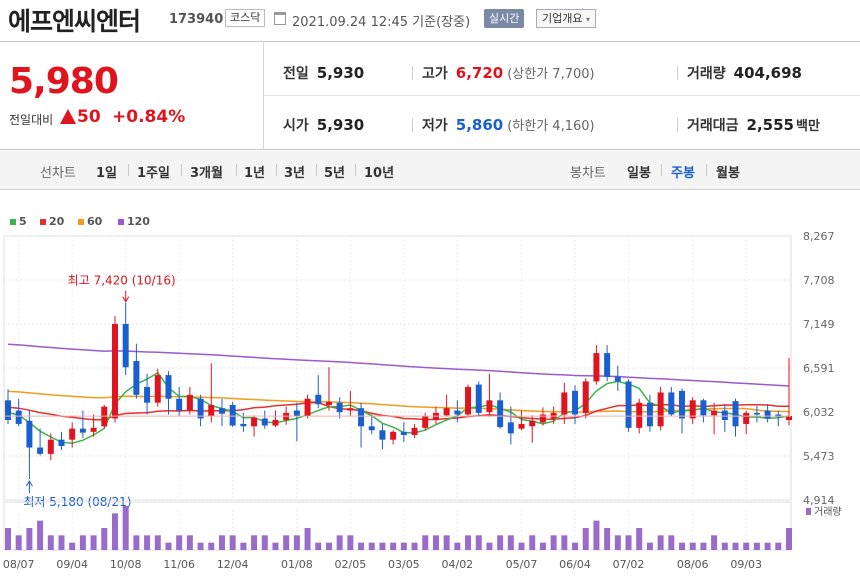 This screenshot has height=582, width=860. Describe the element at coordinates (807, 126) in the screenshot. I see `amount-unit: 백만` at that location.